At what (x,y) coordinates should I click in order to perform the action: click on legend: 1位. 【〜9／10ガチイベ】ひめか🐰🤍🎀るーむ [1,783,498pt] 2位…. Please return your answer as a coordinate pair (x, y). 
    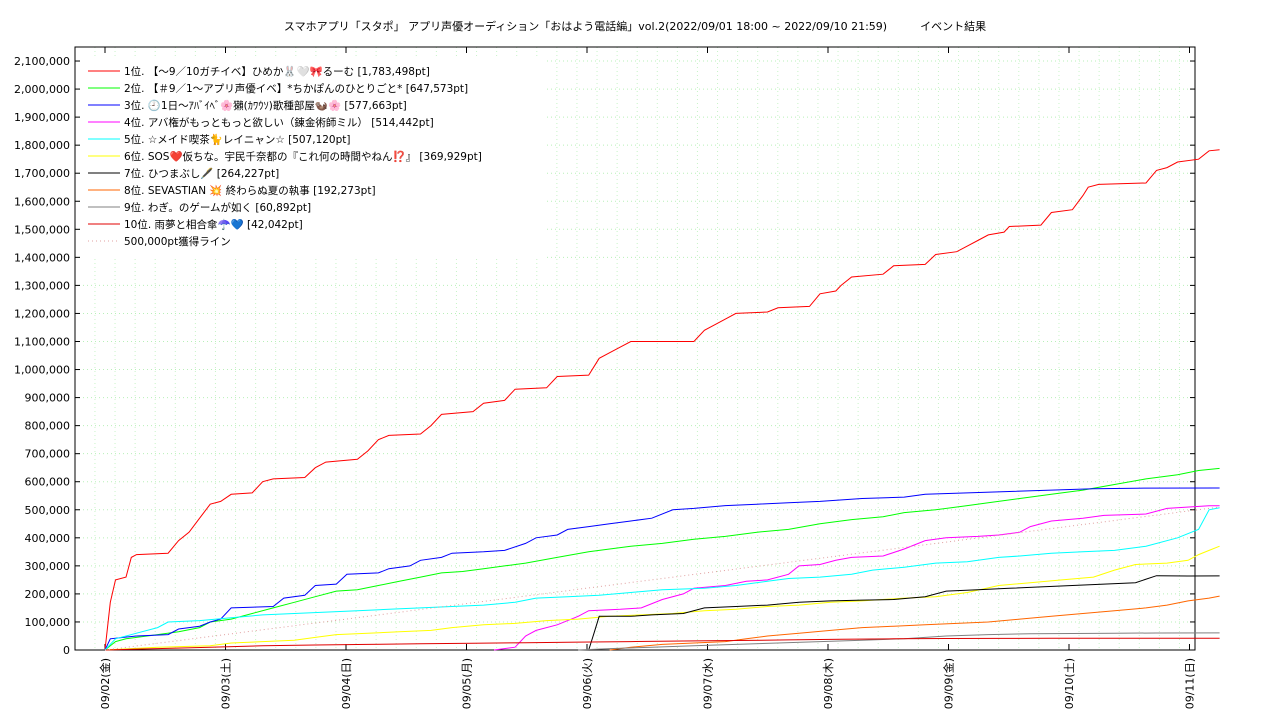
    Looking at the image, I should click on (312, 158).